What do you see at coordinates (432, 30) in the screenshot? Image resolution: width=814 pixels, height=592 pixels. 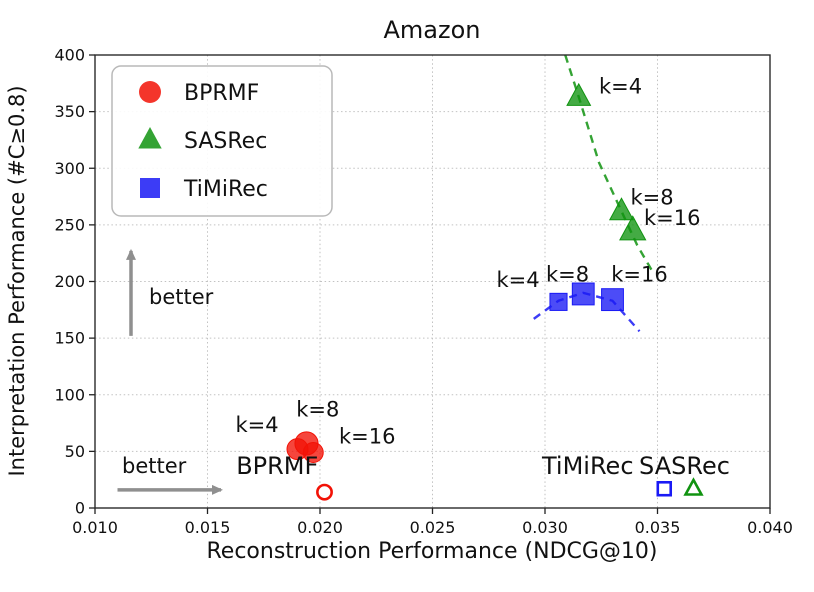 I see `chart-title: Amazon` at bounding box center [432, 30].